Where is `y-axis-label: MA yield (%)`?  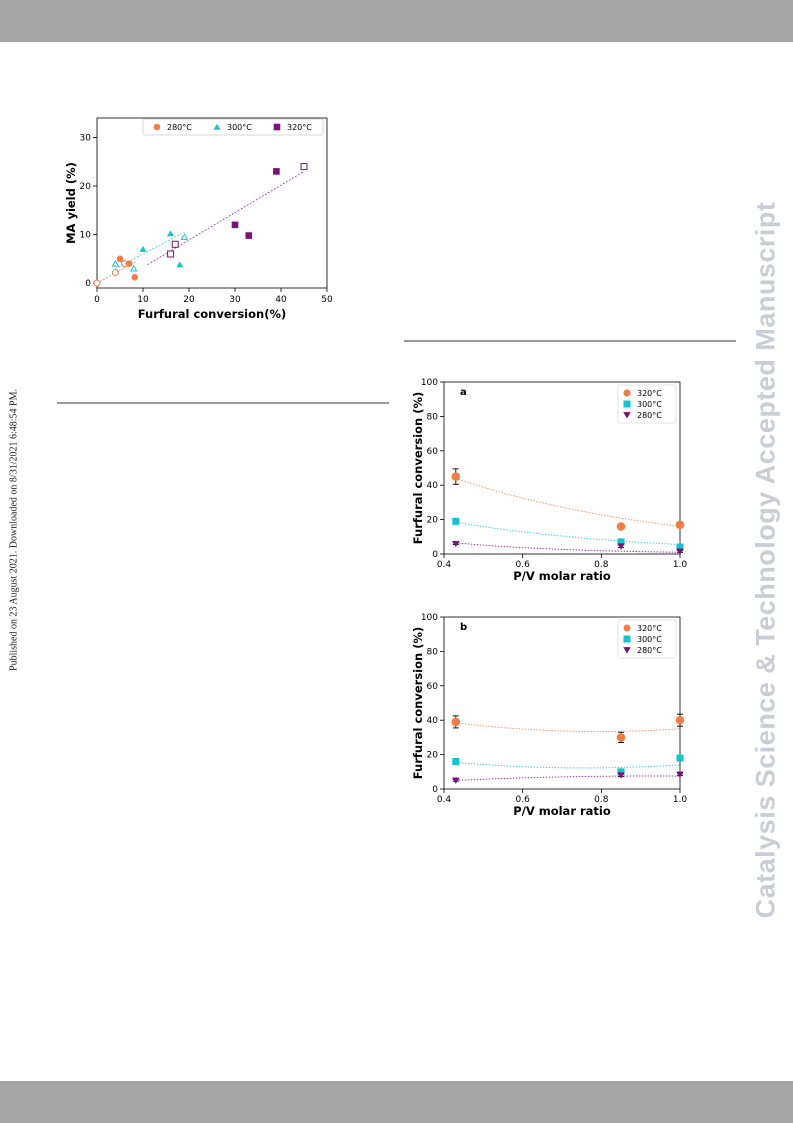 y-axis-label: MA yield (%) is located at coordinates (71, 203).